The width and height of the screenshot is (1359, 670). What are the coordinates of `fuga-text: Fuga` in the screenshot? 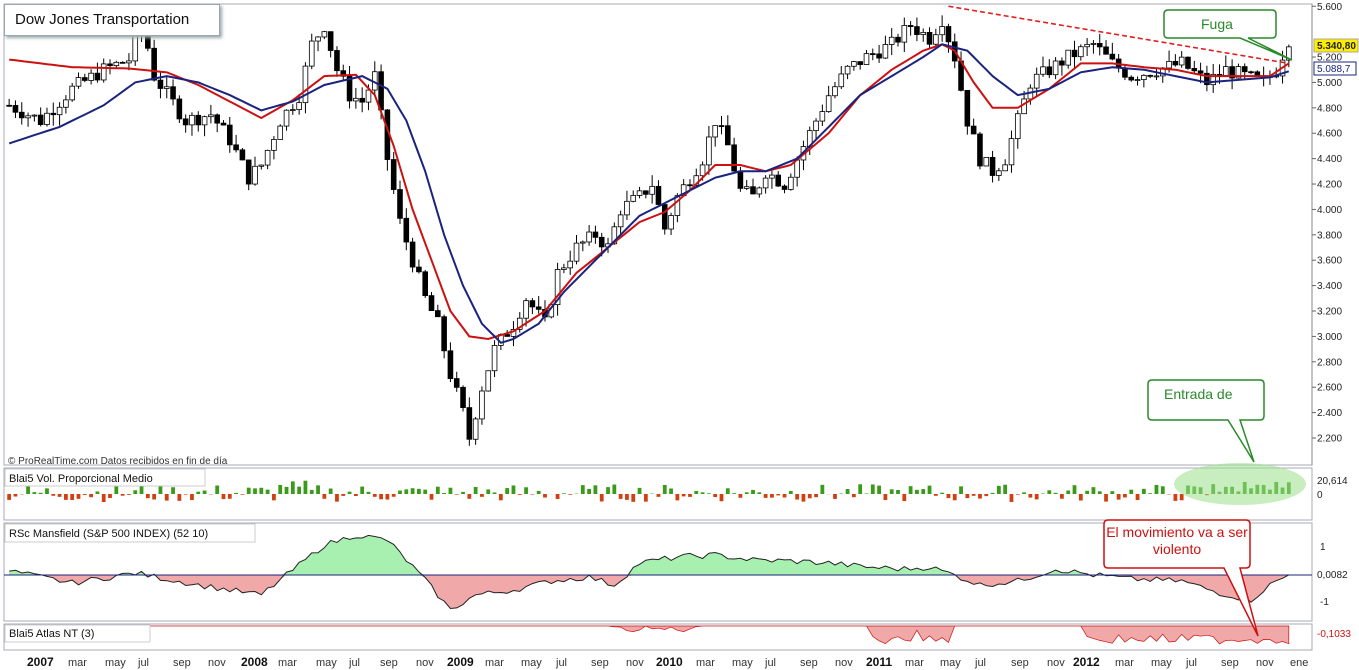 It's located at (1217, 24).